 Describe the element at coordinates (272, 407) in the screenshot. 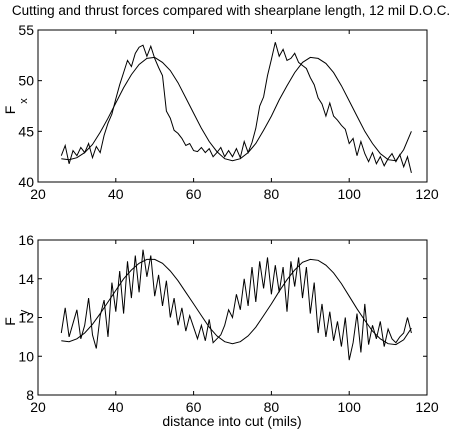

I see `bottom-x-tick-label: 80` at that location.